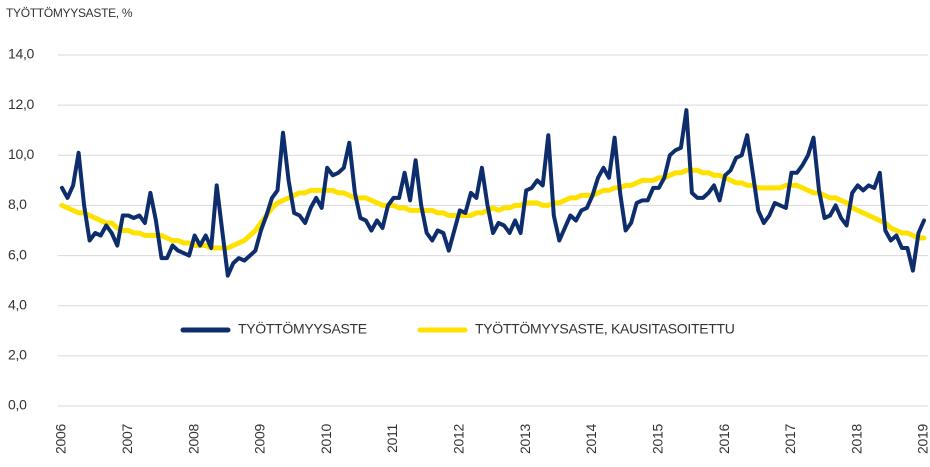 The image size is (930, 467). I want to click on y-tick-label: 10,0, so click(21, 154).